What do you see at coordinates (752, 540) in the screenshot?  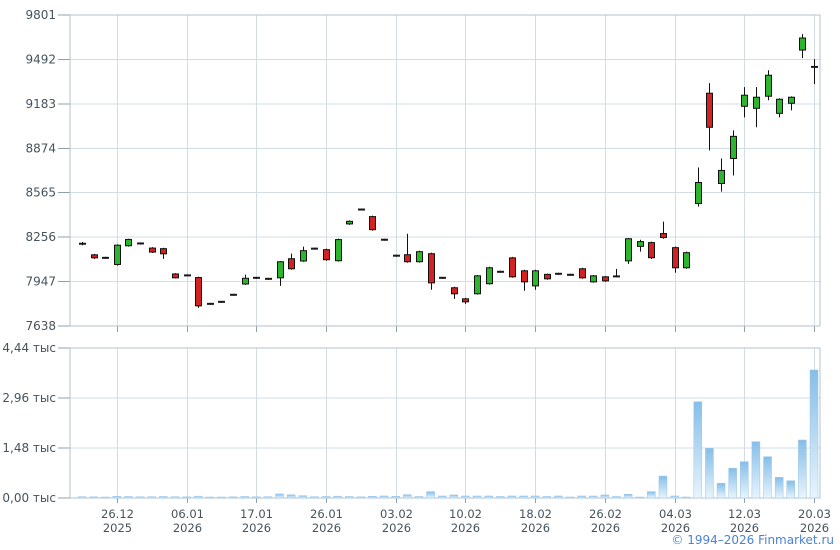 I see `copyright-link: © 1994–2026 Finmarket.ru` at bounding box center [752, 540].